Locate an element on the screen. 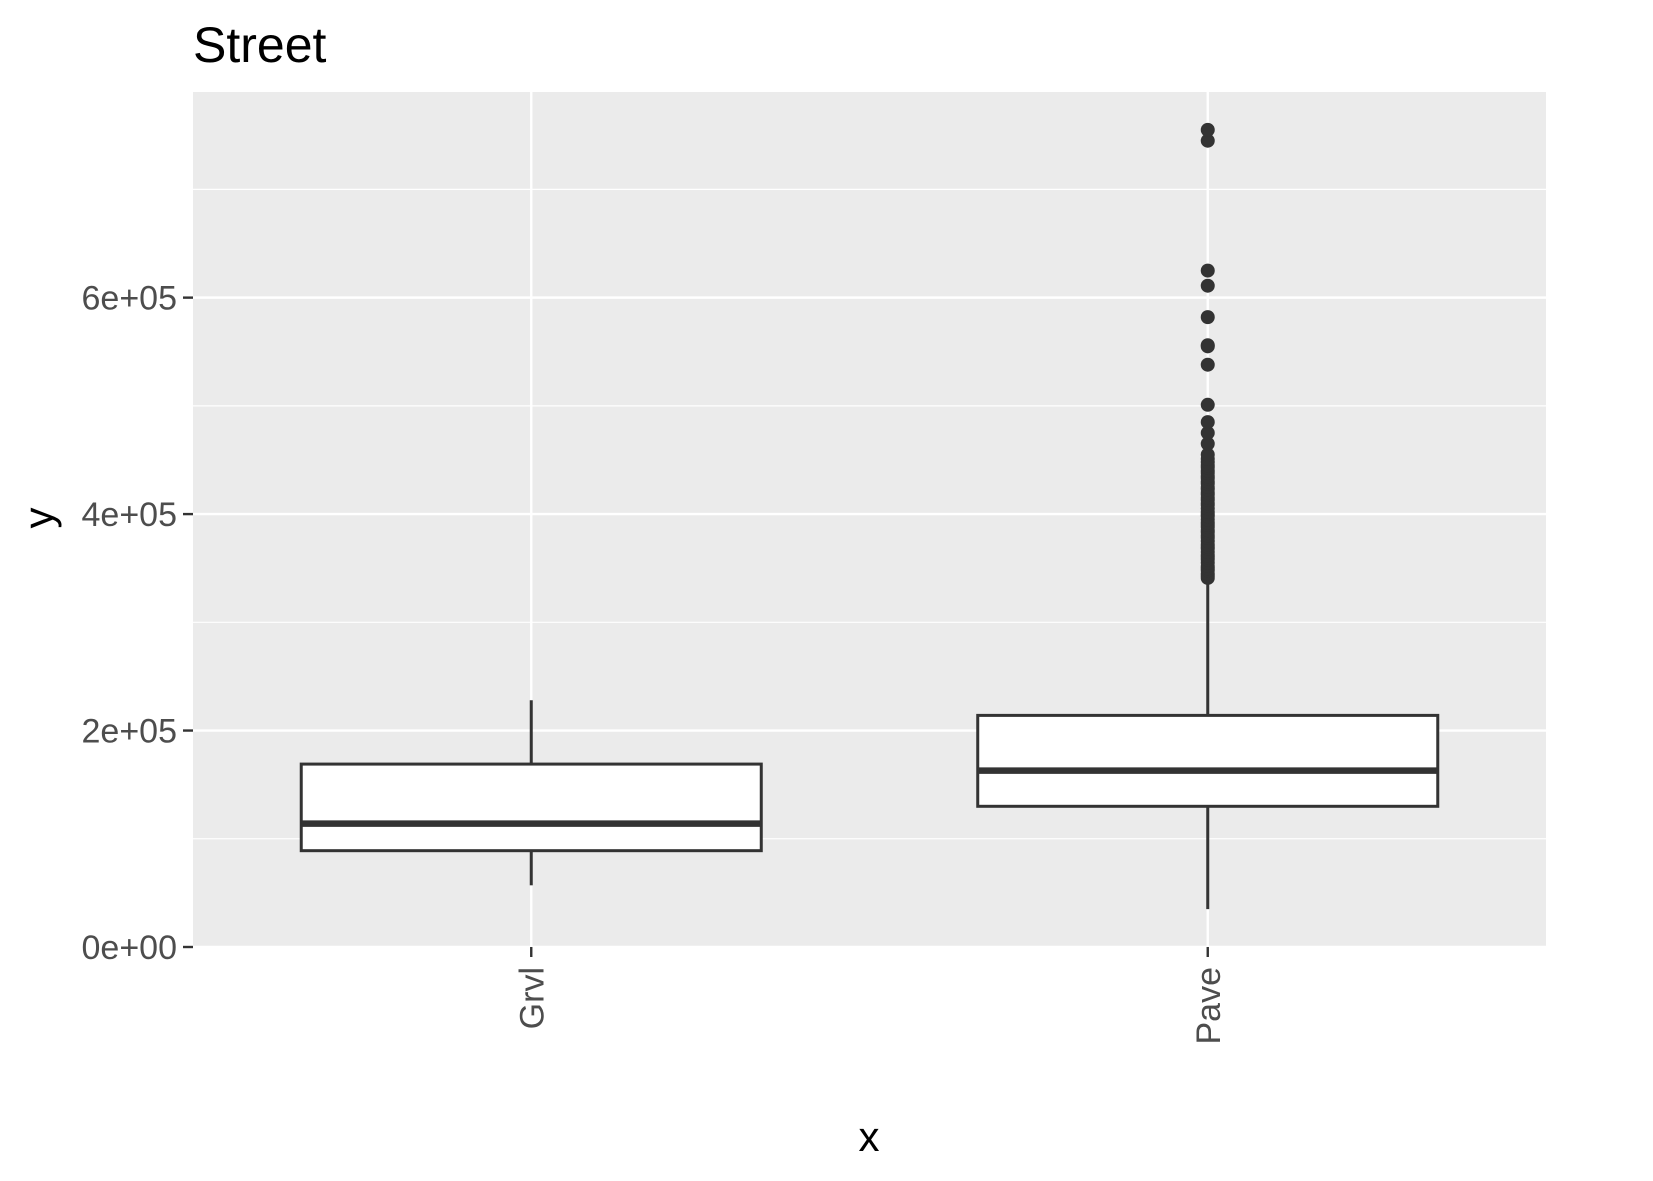 This screenshot has width=1653, height=1181. x-axis: Grvl Pave is located at coordinates (870, 996).